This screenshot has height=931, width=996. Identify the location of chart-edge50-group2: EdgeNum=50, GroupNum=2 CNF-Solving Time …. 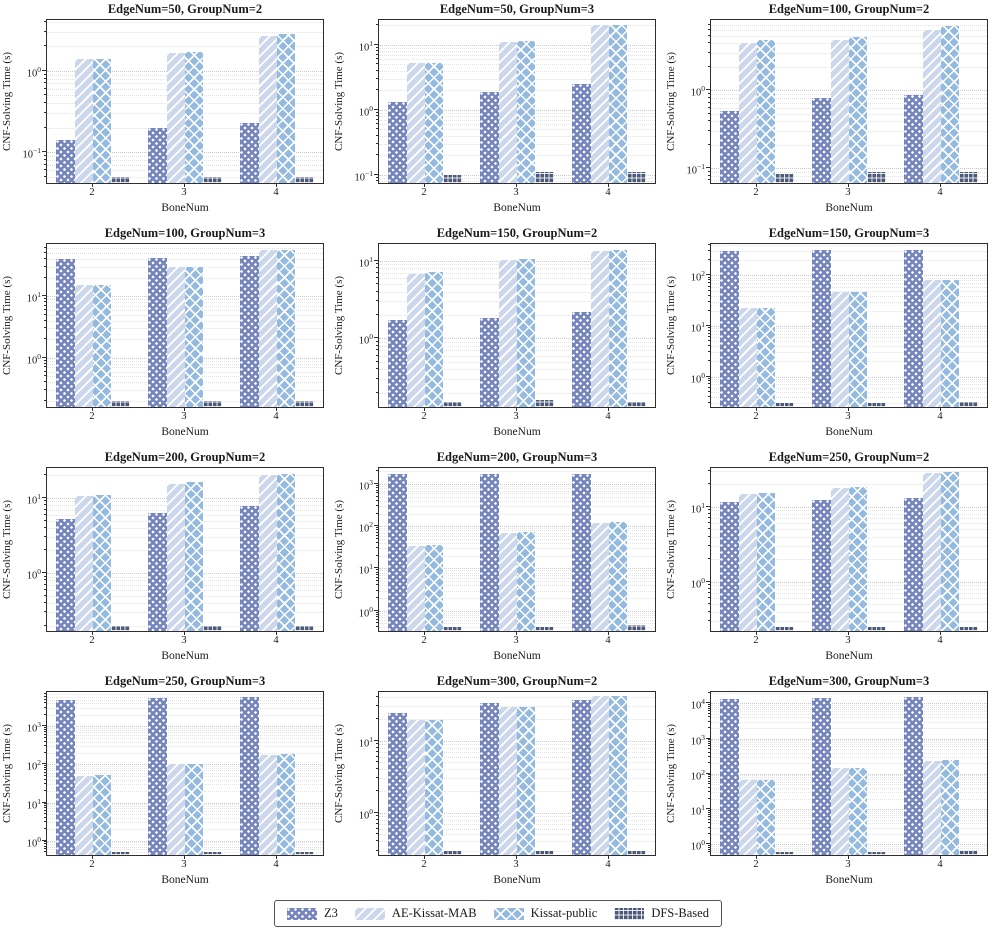
(166, 112).